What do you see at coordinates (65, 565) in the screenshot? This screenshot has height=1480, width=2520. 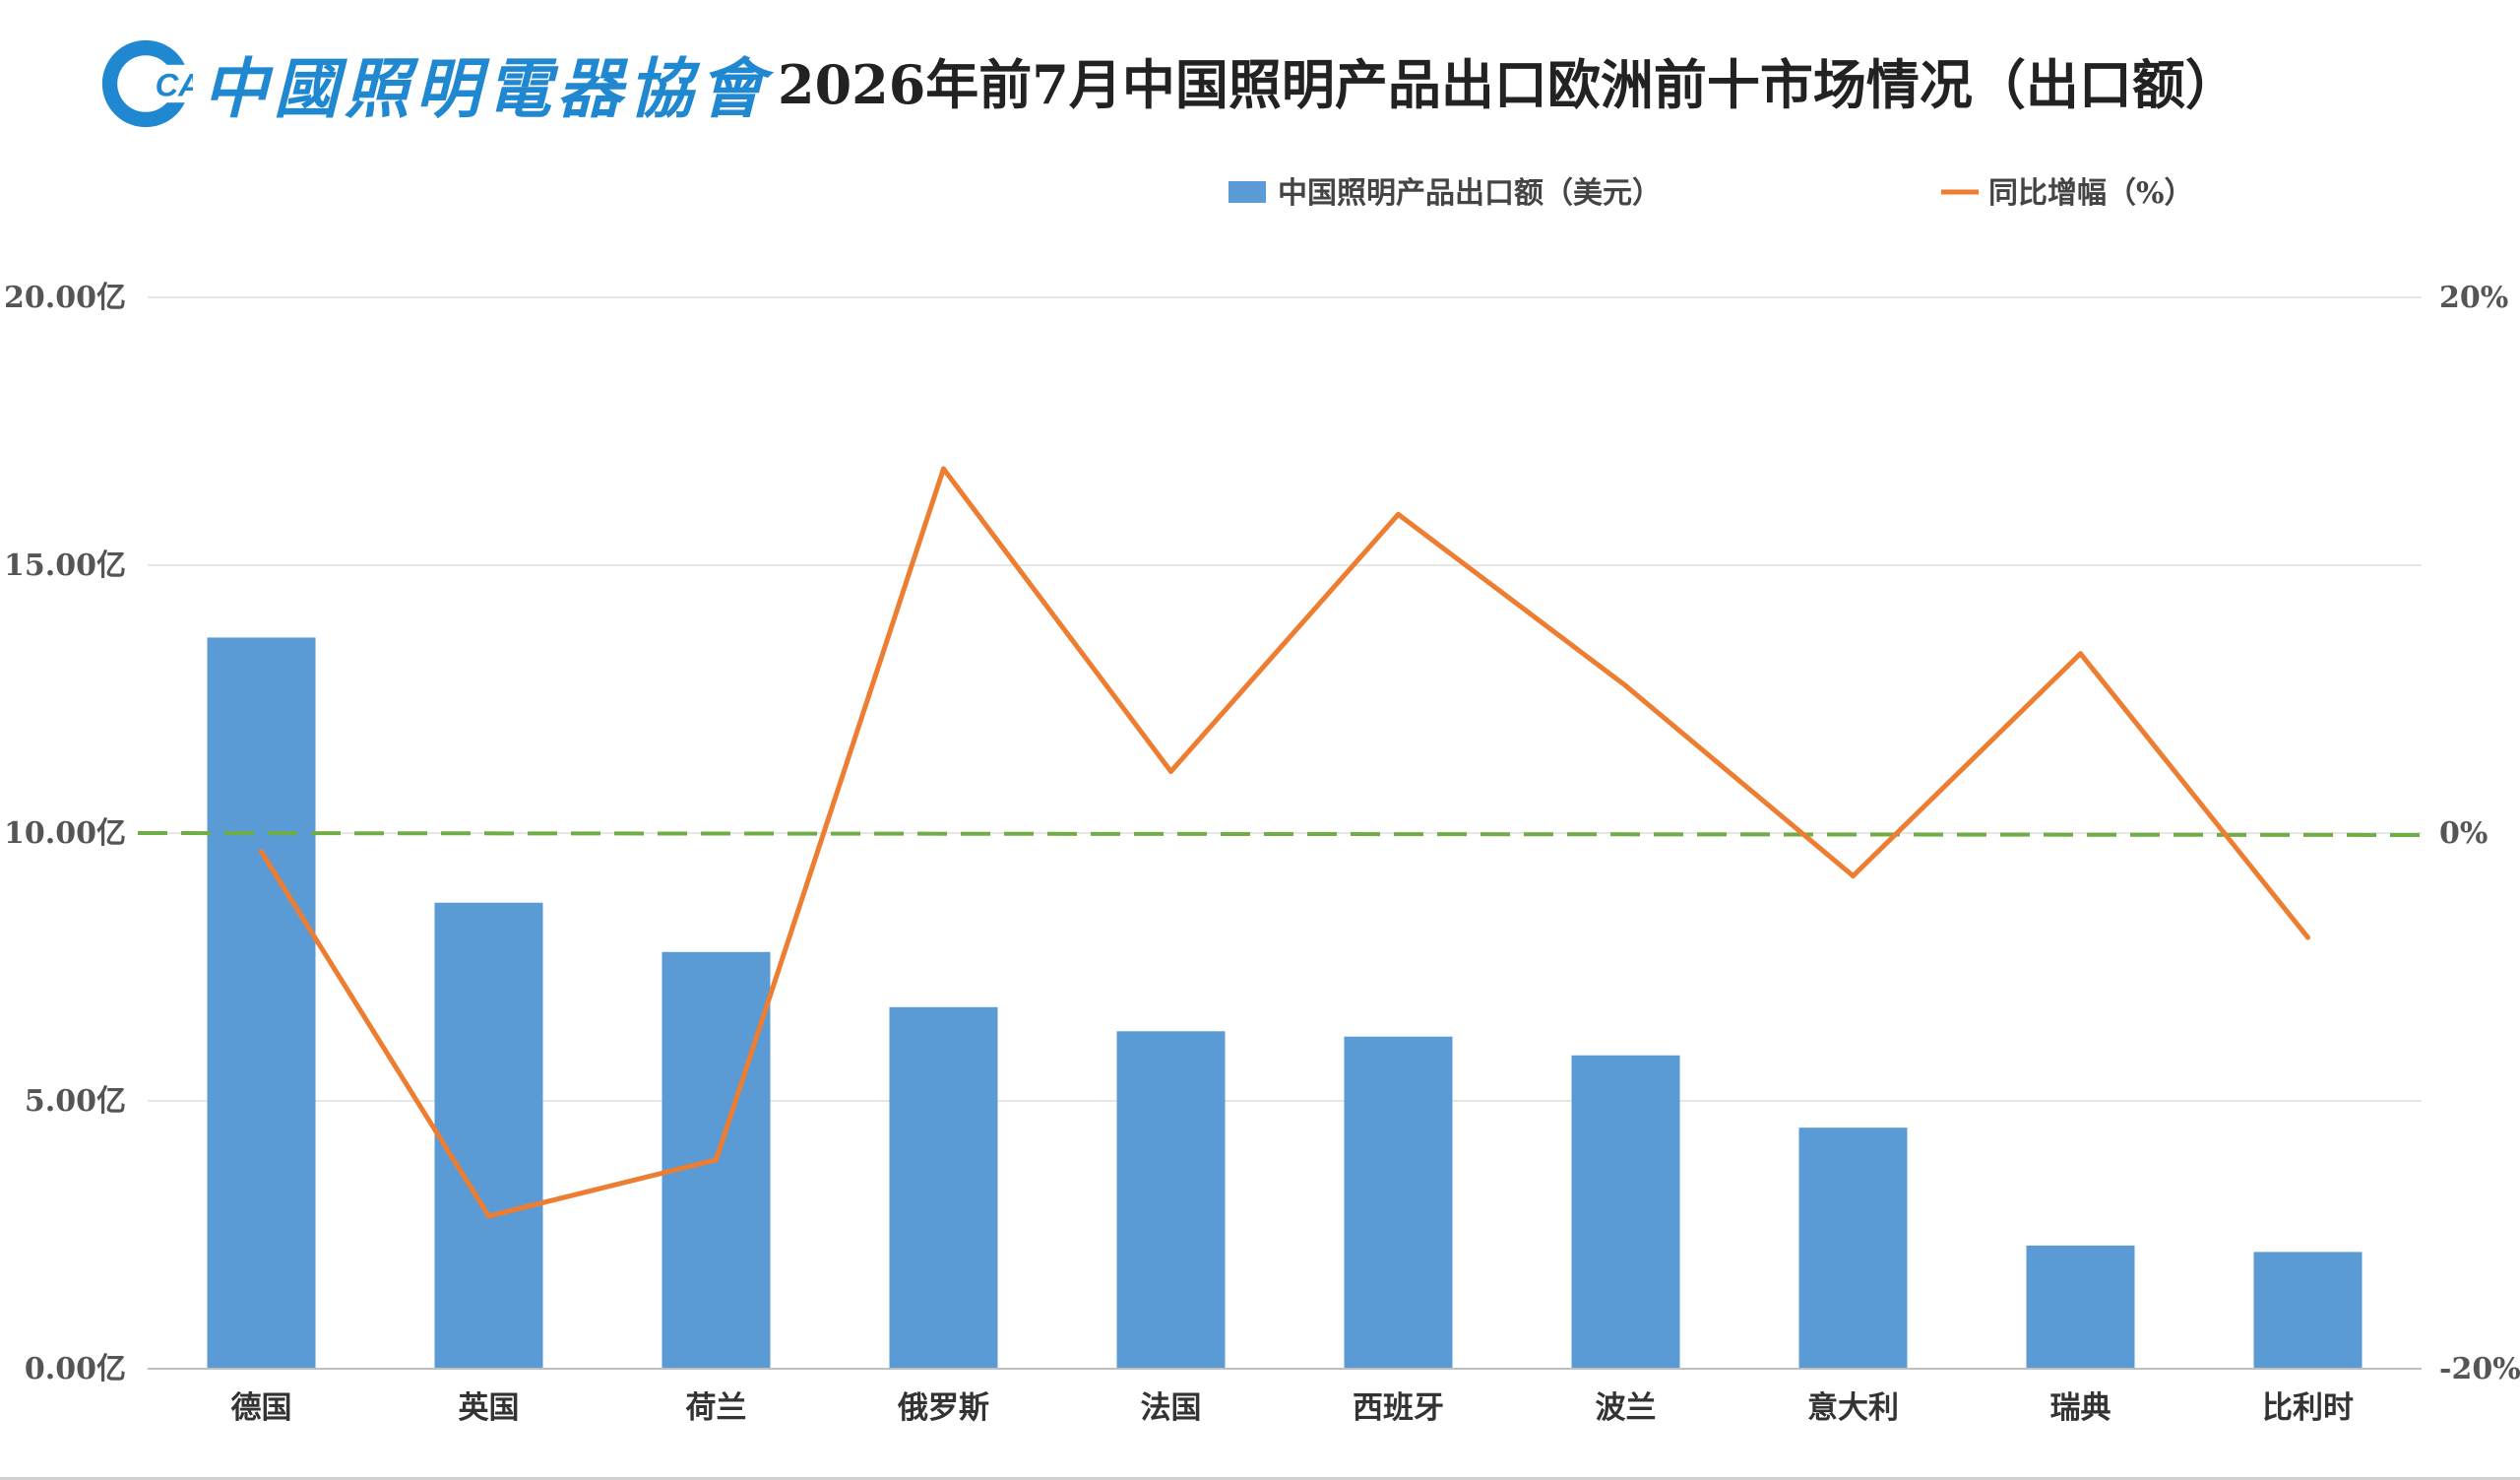 I see `left-axis-tick-label: 15.00亿` at bounding box center [65, 565].